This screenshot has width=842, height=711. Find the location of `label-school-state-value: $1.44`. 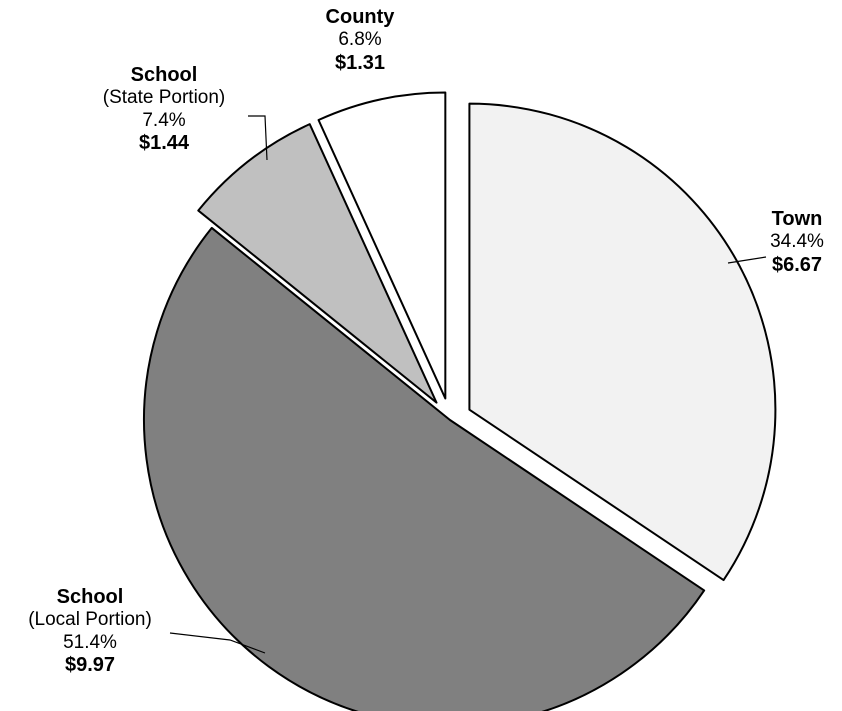

label-school-state-value: $1.44 is located at coordinates (164, 142).